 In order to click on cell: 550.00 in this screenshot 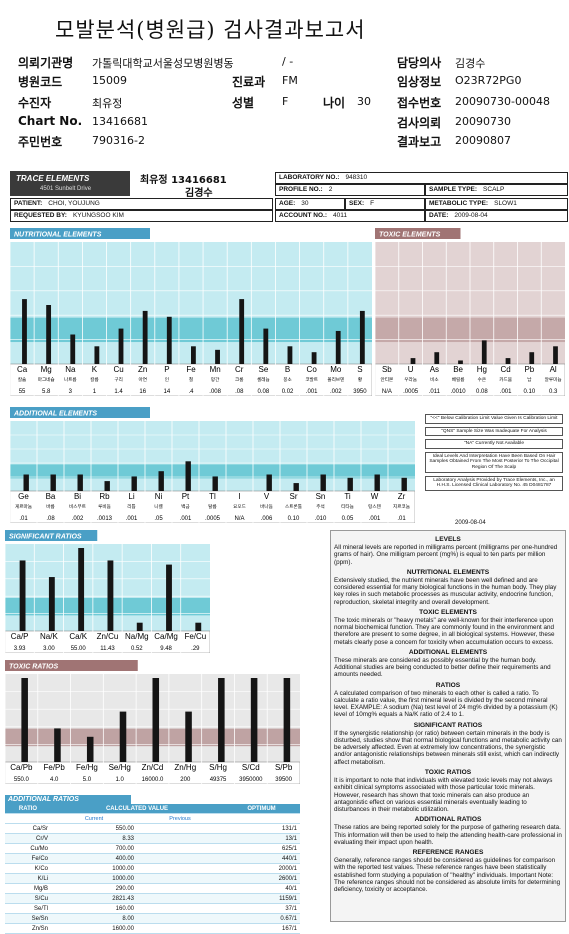, I will do `click(94, 828)`.